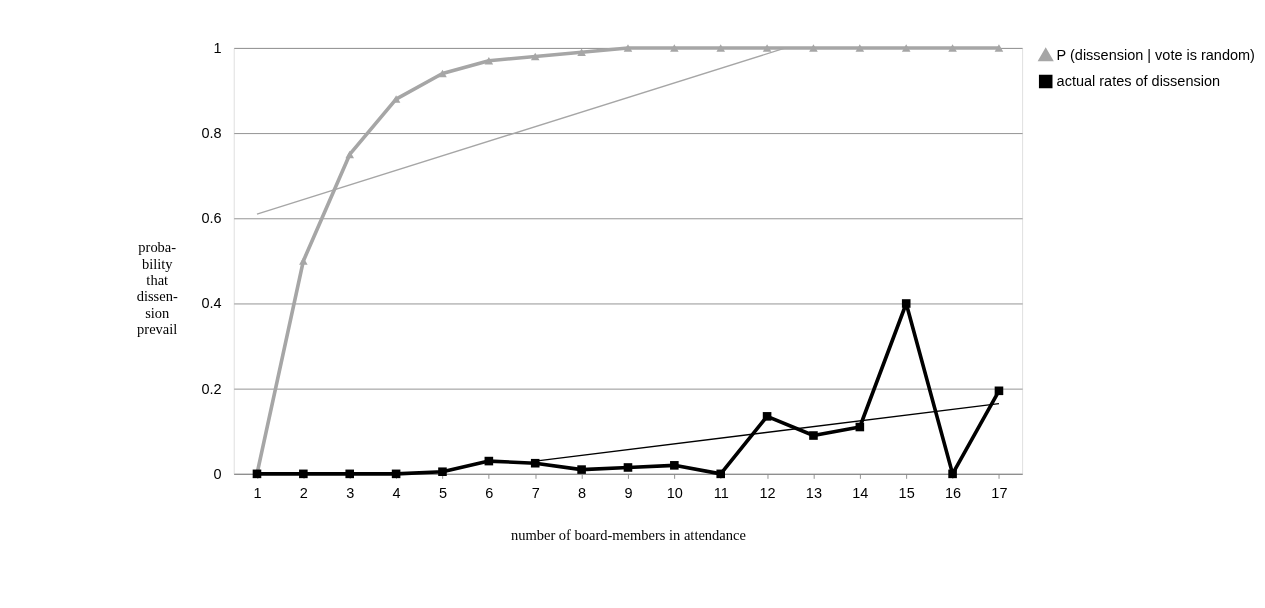  I want to click on x-tick-label: 13, so click(813, 492).